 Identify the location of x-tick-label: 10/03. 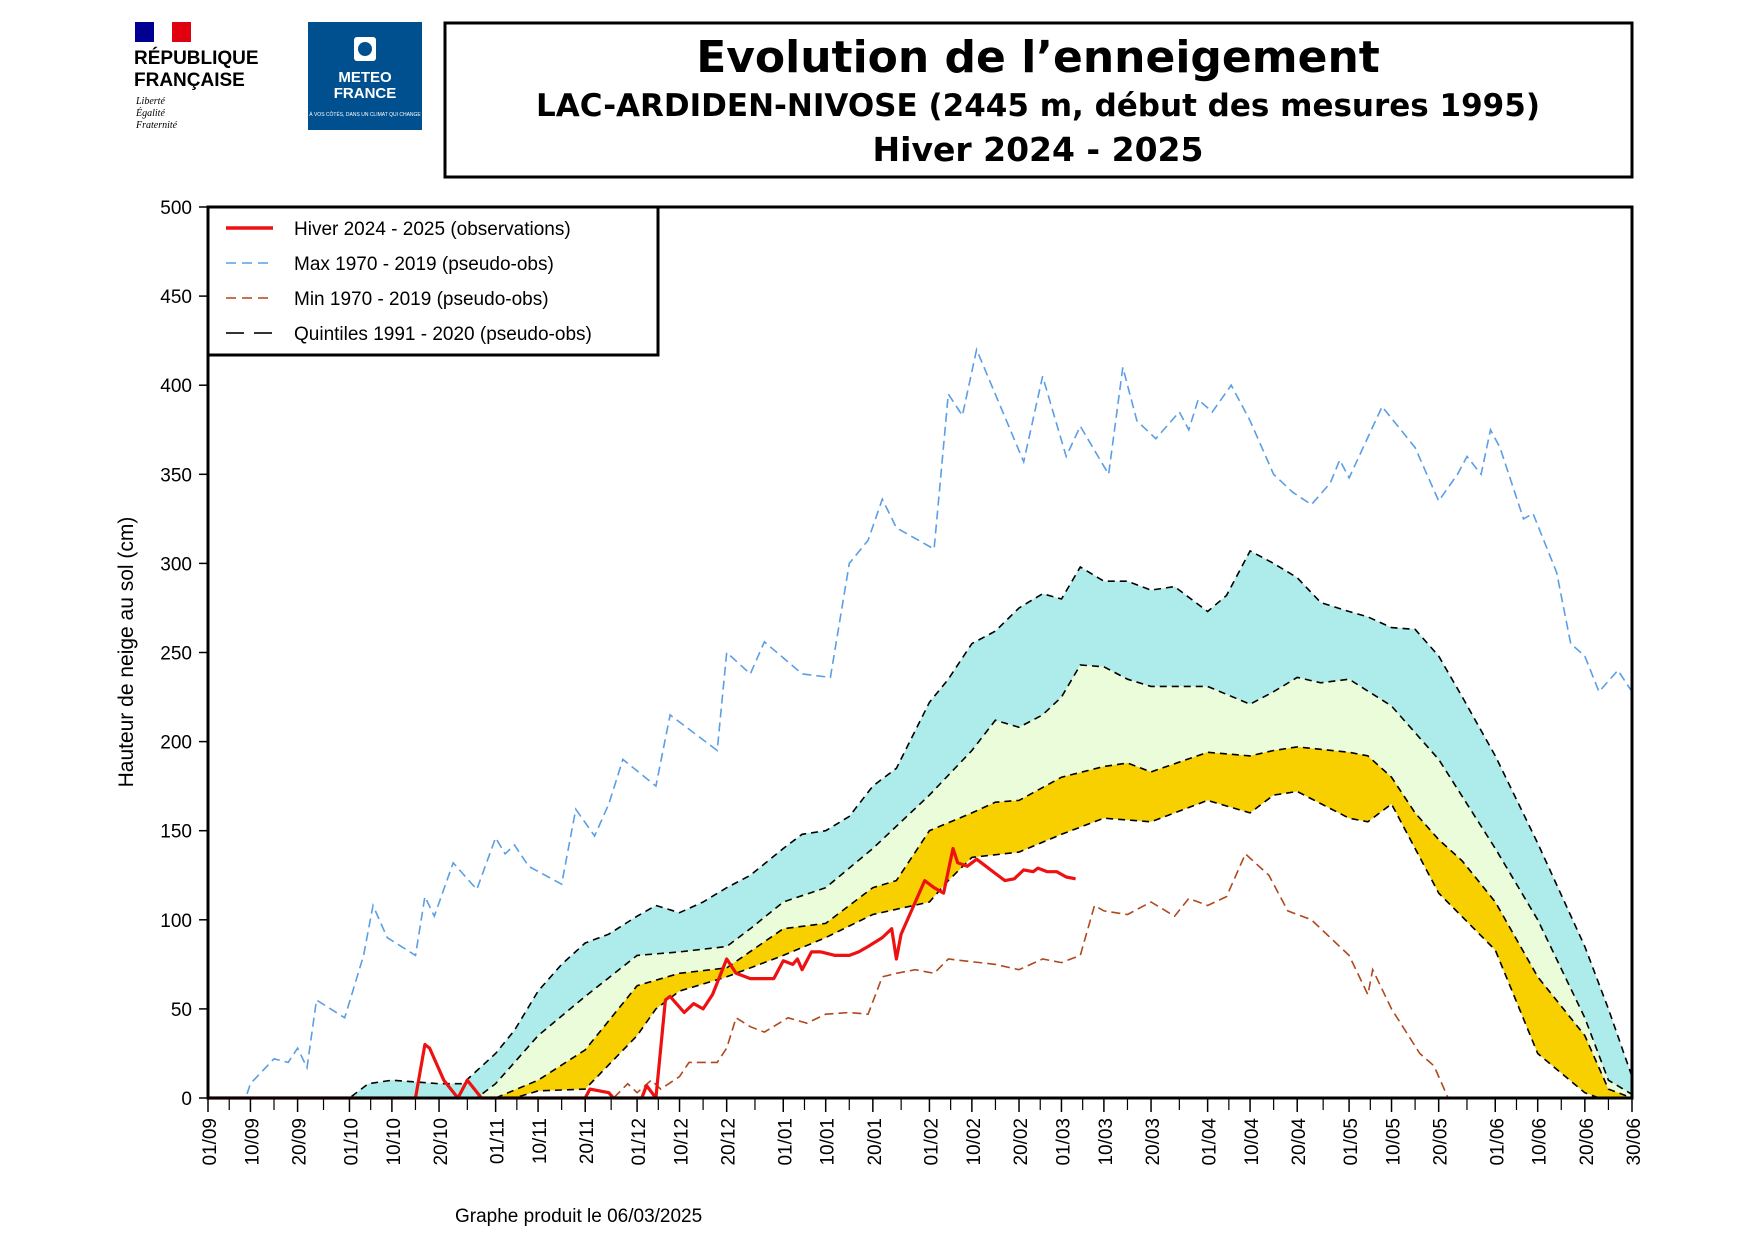
(1106, 1142).